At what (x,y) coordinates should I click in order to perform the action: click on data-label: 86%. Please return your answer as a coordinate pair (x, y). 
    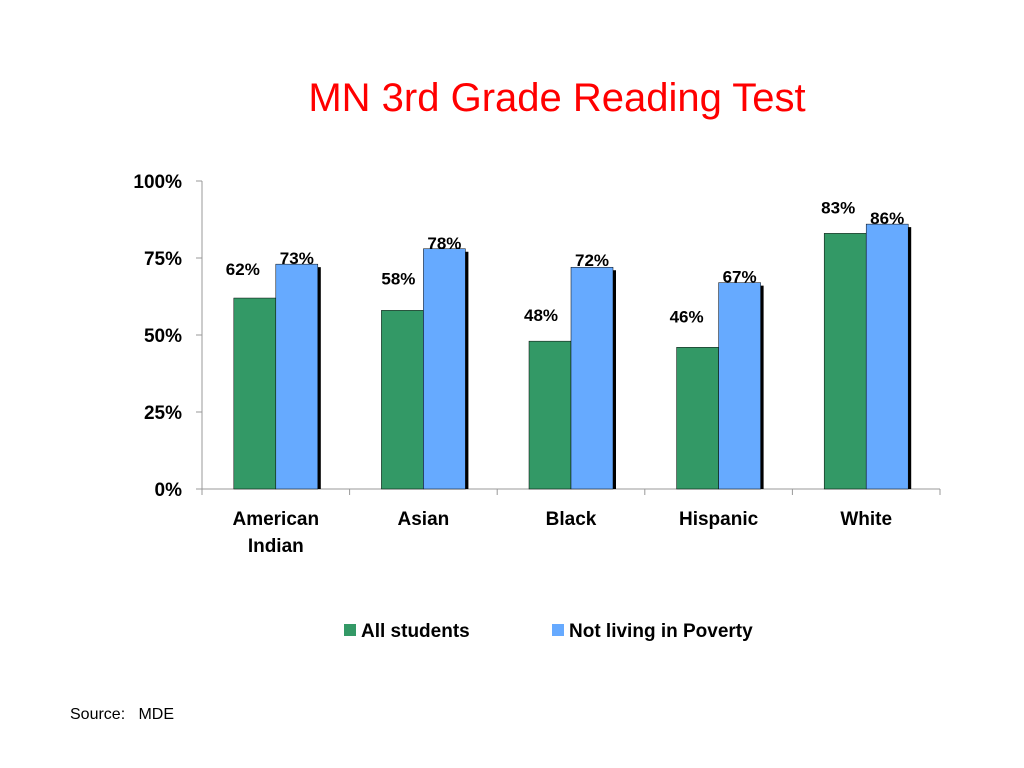
    Looking at the image, I should click on (887, 218).